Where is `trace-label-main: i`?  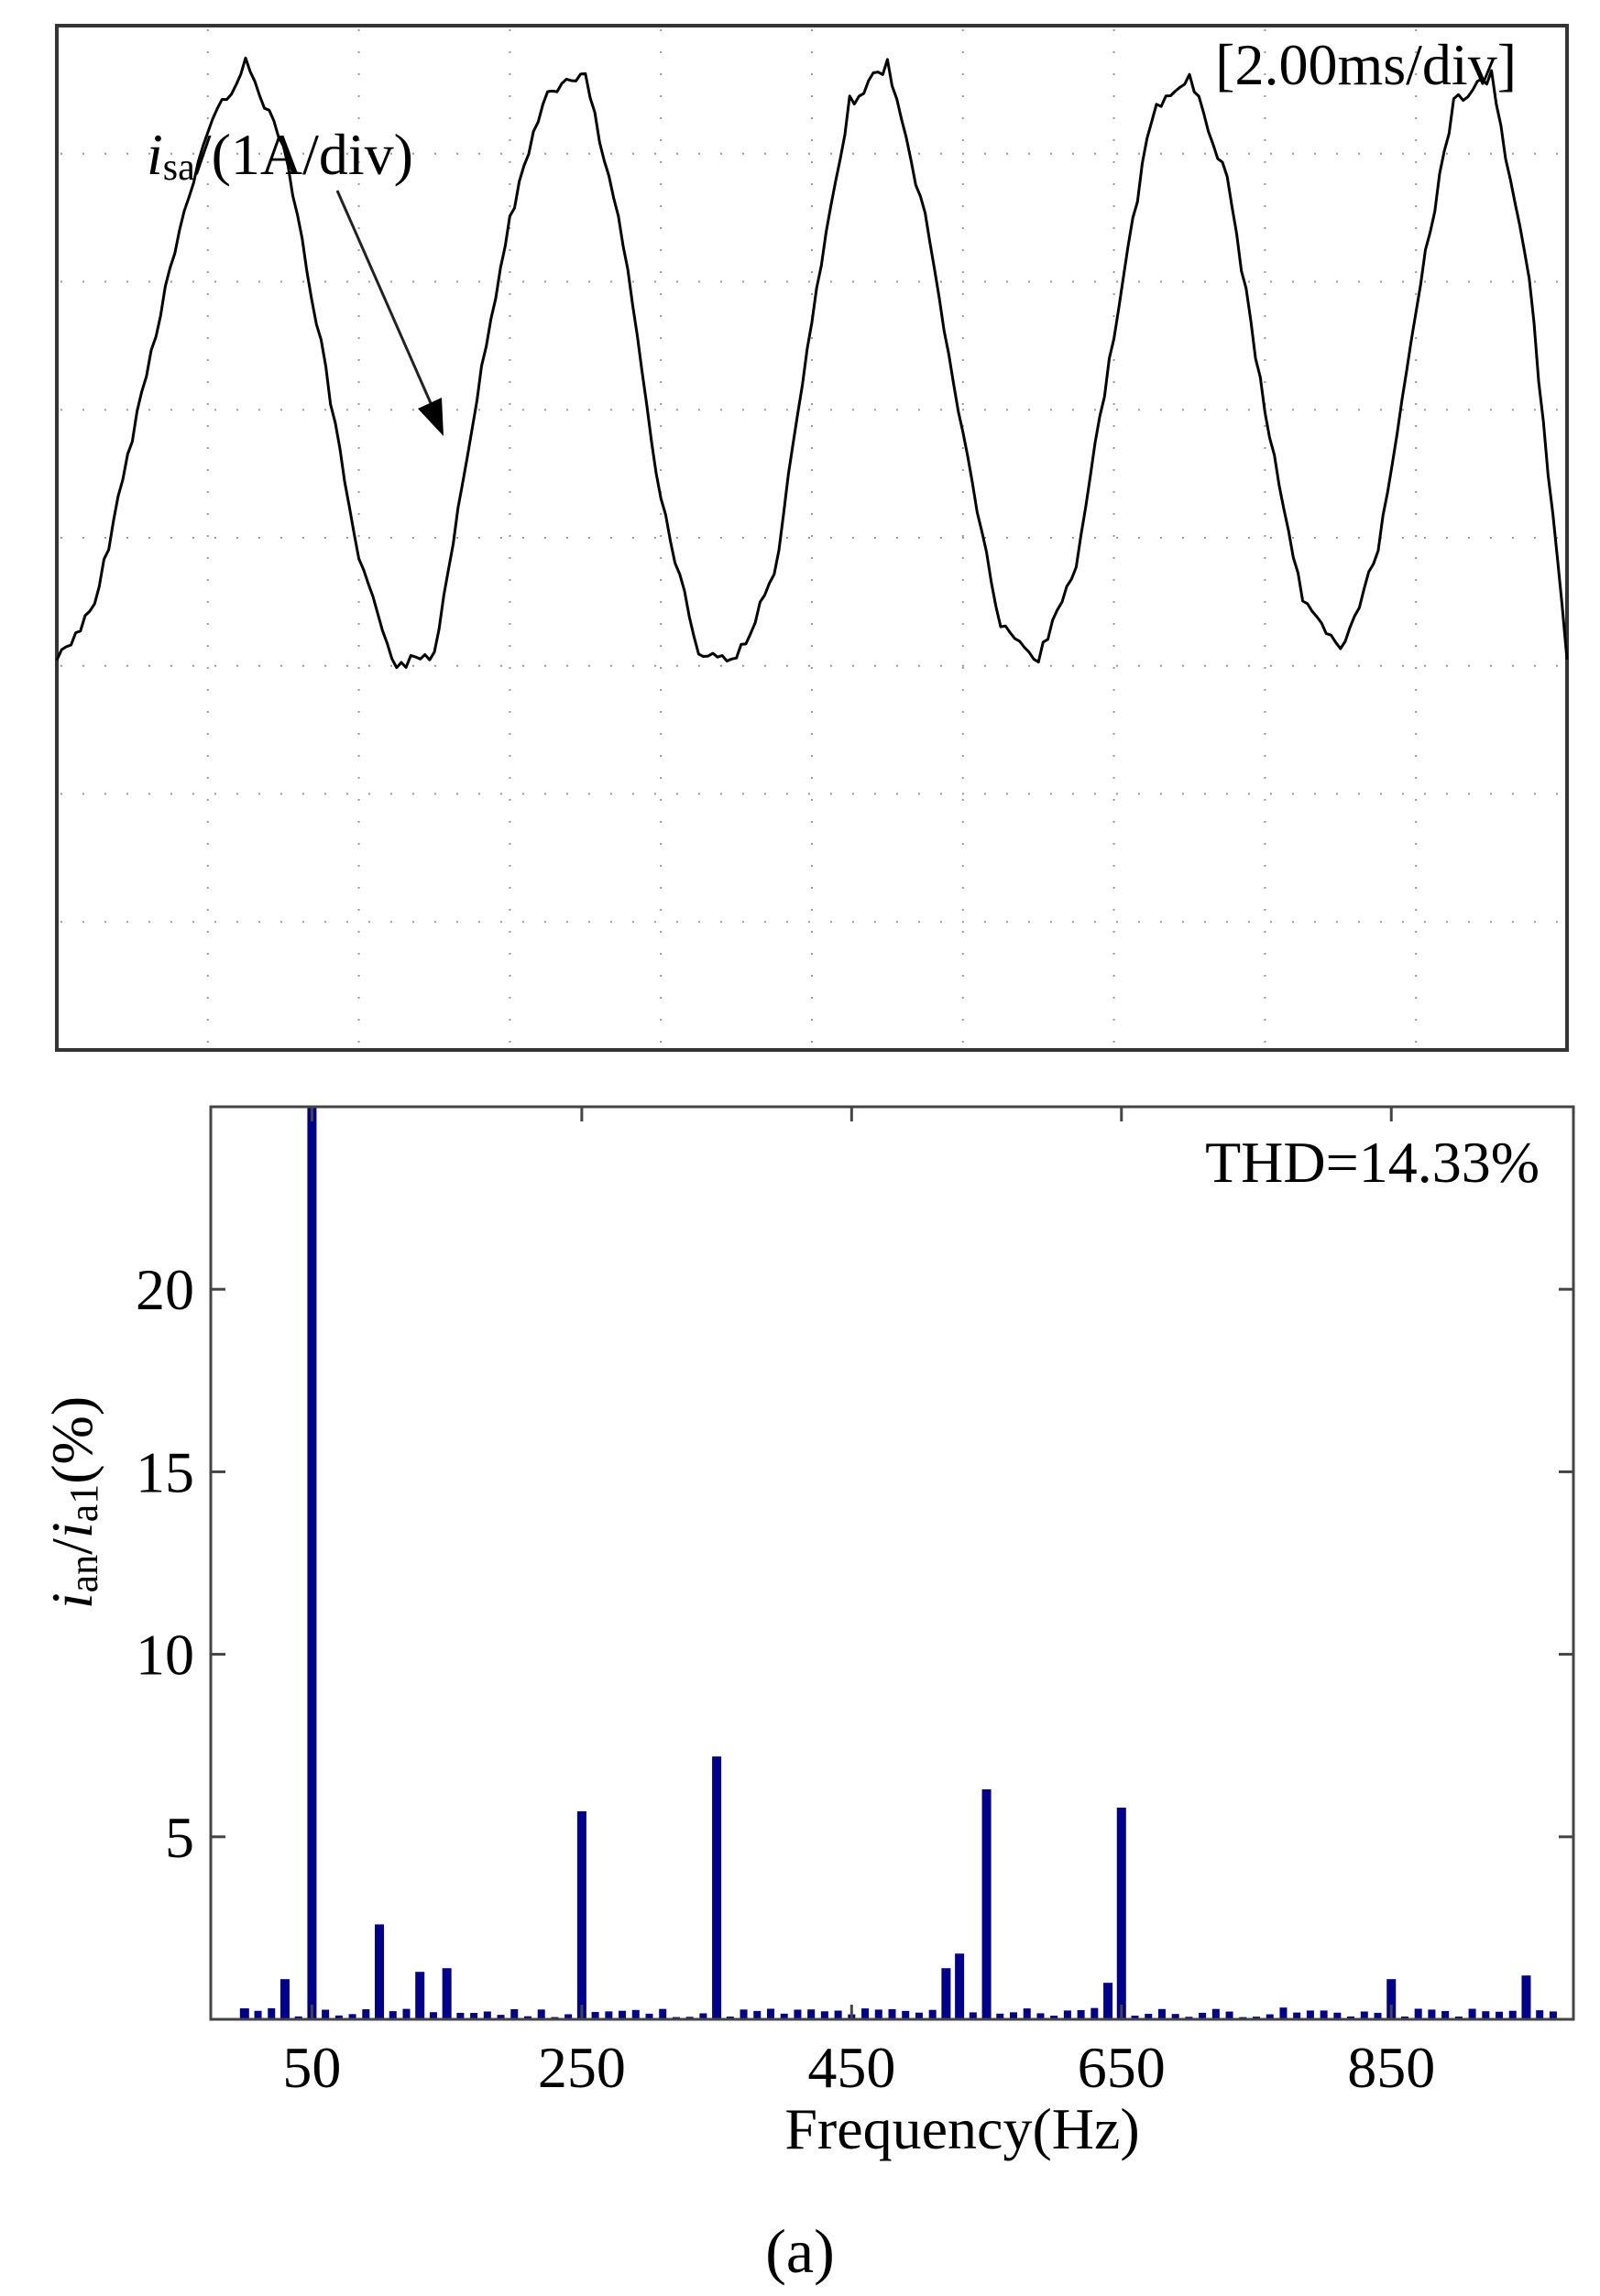 trace-label-main: i is located at coordinates (155, 155).